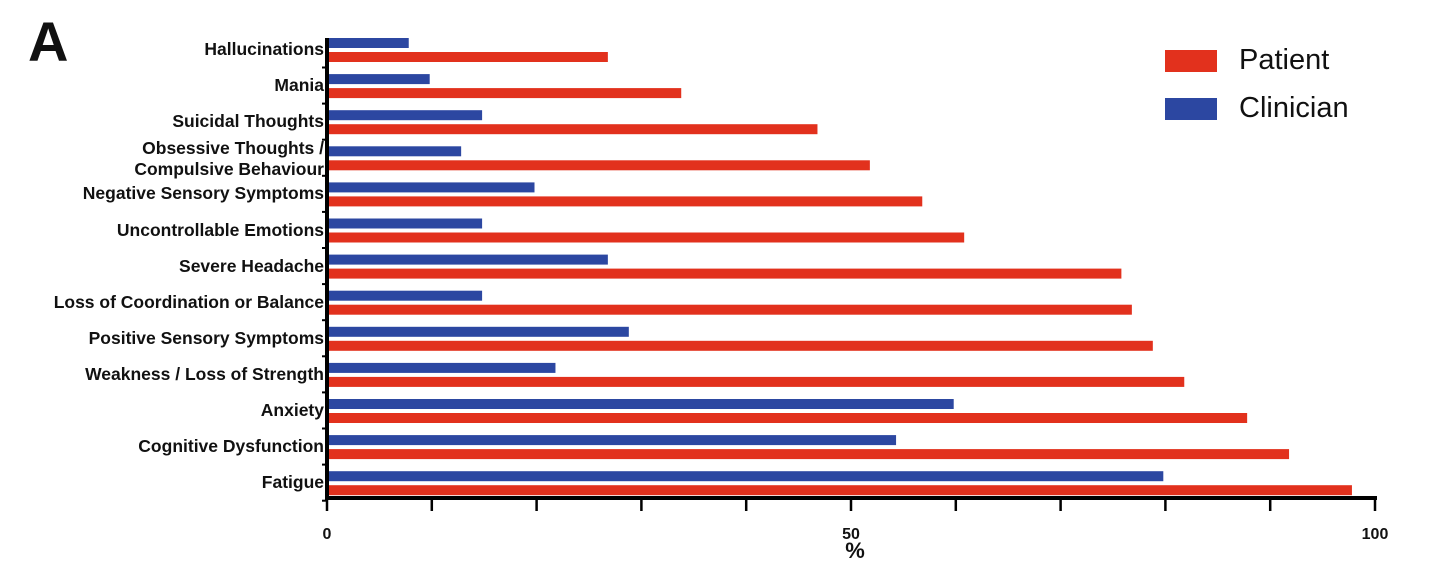  Describe the element at coordinates (1294, 108) in the screenshot. I see `legend-label-clinician: Clinician` at that location.